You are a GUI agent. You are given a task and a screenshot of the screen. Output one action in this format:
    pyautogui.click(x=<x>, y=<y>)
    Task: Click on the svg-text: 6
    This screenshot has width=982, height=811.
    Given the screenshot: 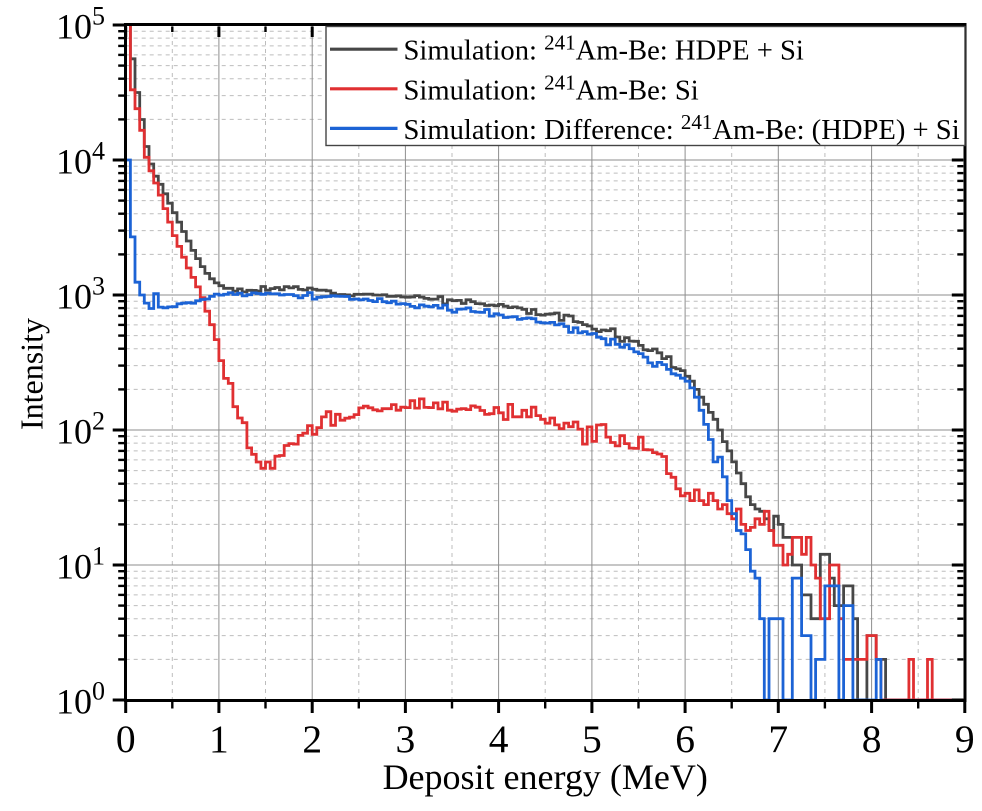 What is the action you would take?
    pyautogui.click(x=685, y=739)
    